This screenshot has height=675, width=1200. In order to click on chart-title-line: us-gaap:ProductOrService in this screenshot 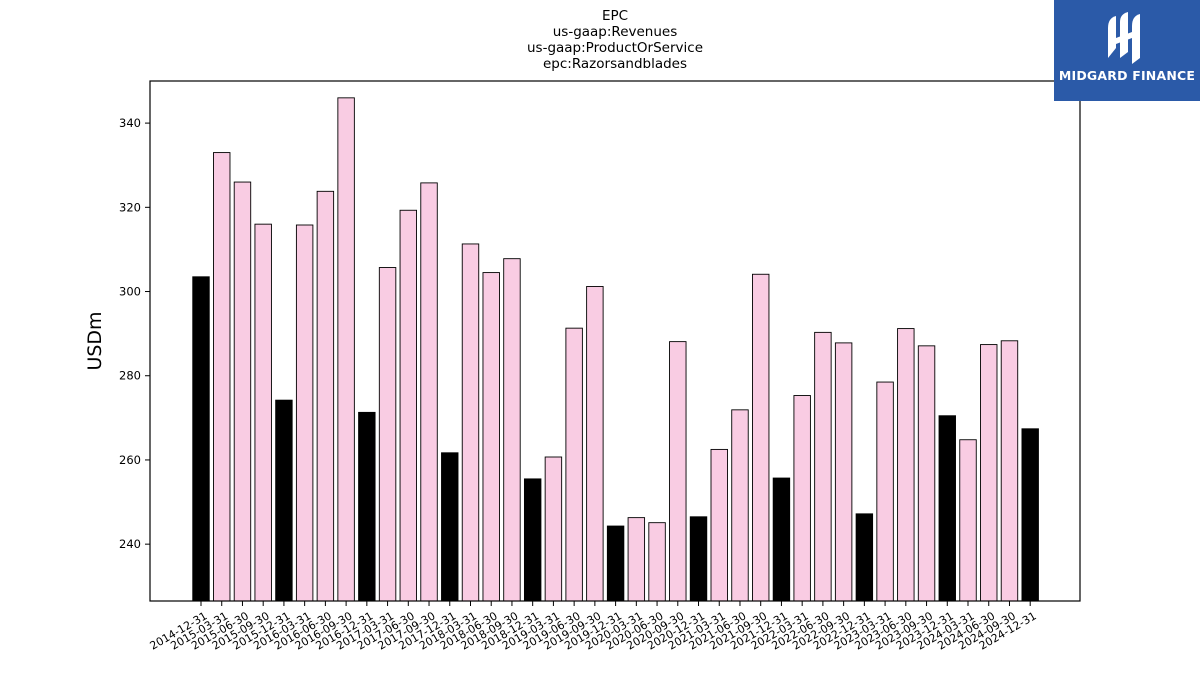, I will do `click(615, 48)`.